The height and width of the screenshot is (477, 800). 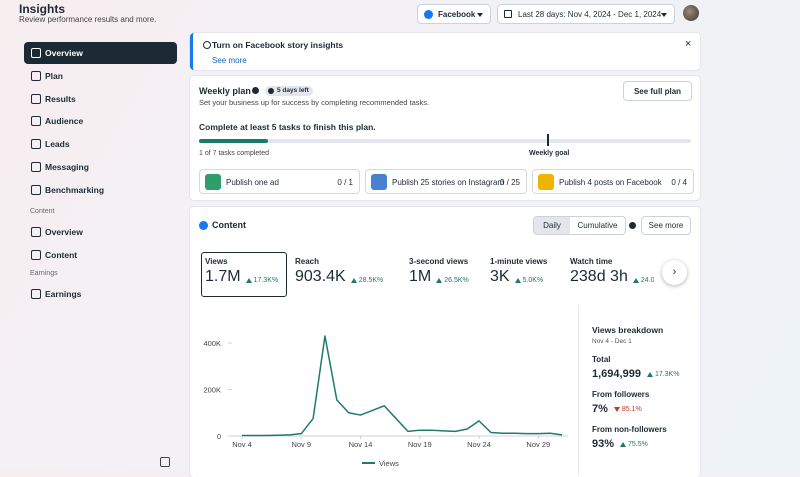 I want to click on metric-value: 238d 3h, so click(x=599, y=276).